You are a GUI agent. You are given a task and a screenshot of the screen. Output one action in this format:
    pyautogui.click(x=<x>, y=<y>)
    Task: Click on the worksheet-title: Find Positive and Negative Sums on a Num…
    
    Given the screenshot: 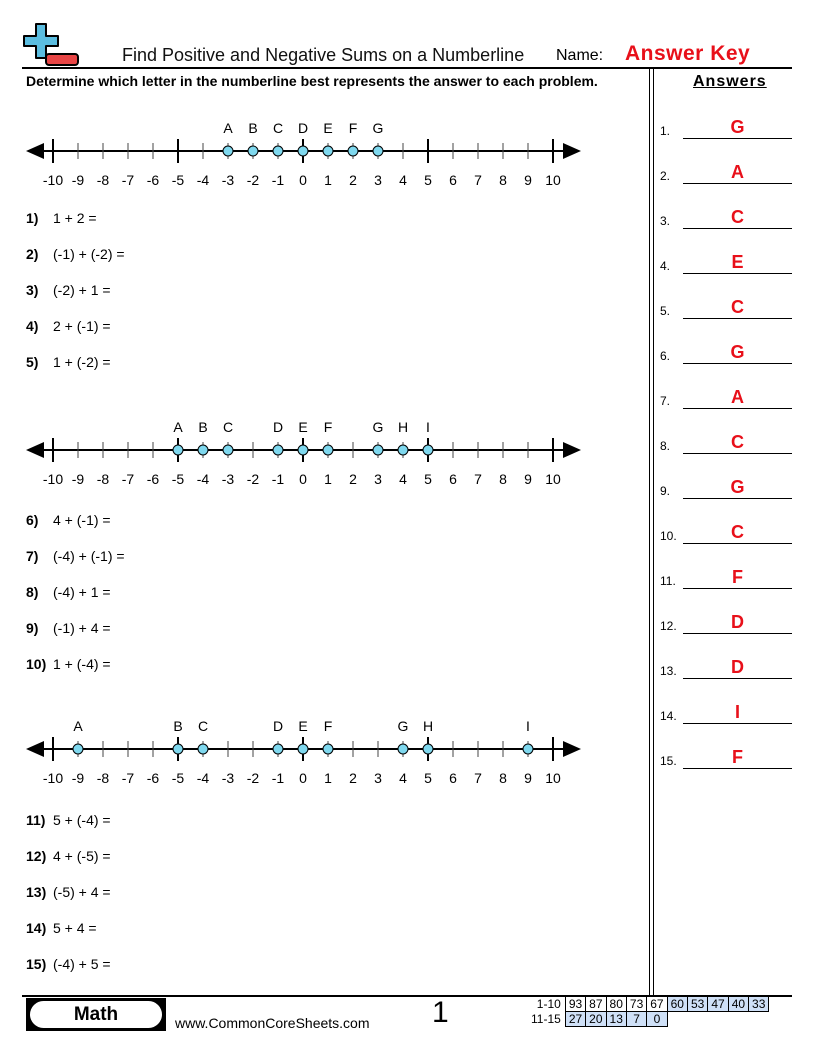 What is the action you would take?
    pyautogui.click(x=323, y=55)
    